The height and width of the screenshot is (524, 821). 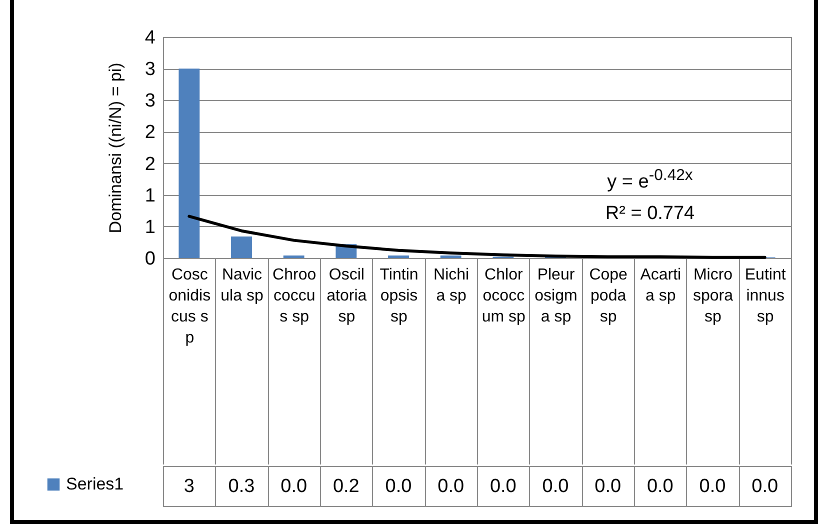 What do you see at coordinates (294, 296) in the screenshot?
I see `x-tick-label: Chroococcus sp` at bounding box center [294, 296].